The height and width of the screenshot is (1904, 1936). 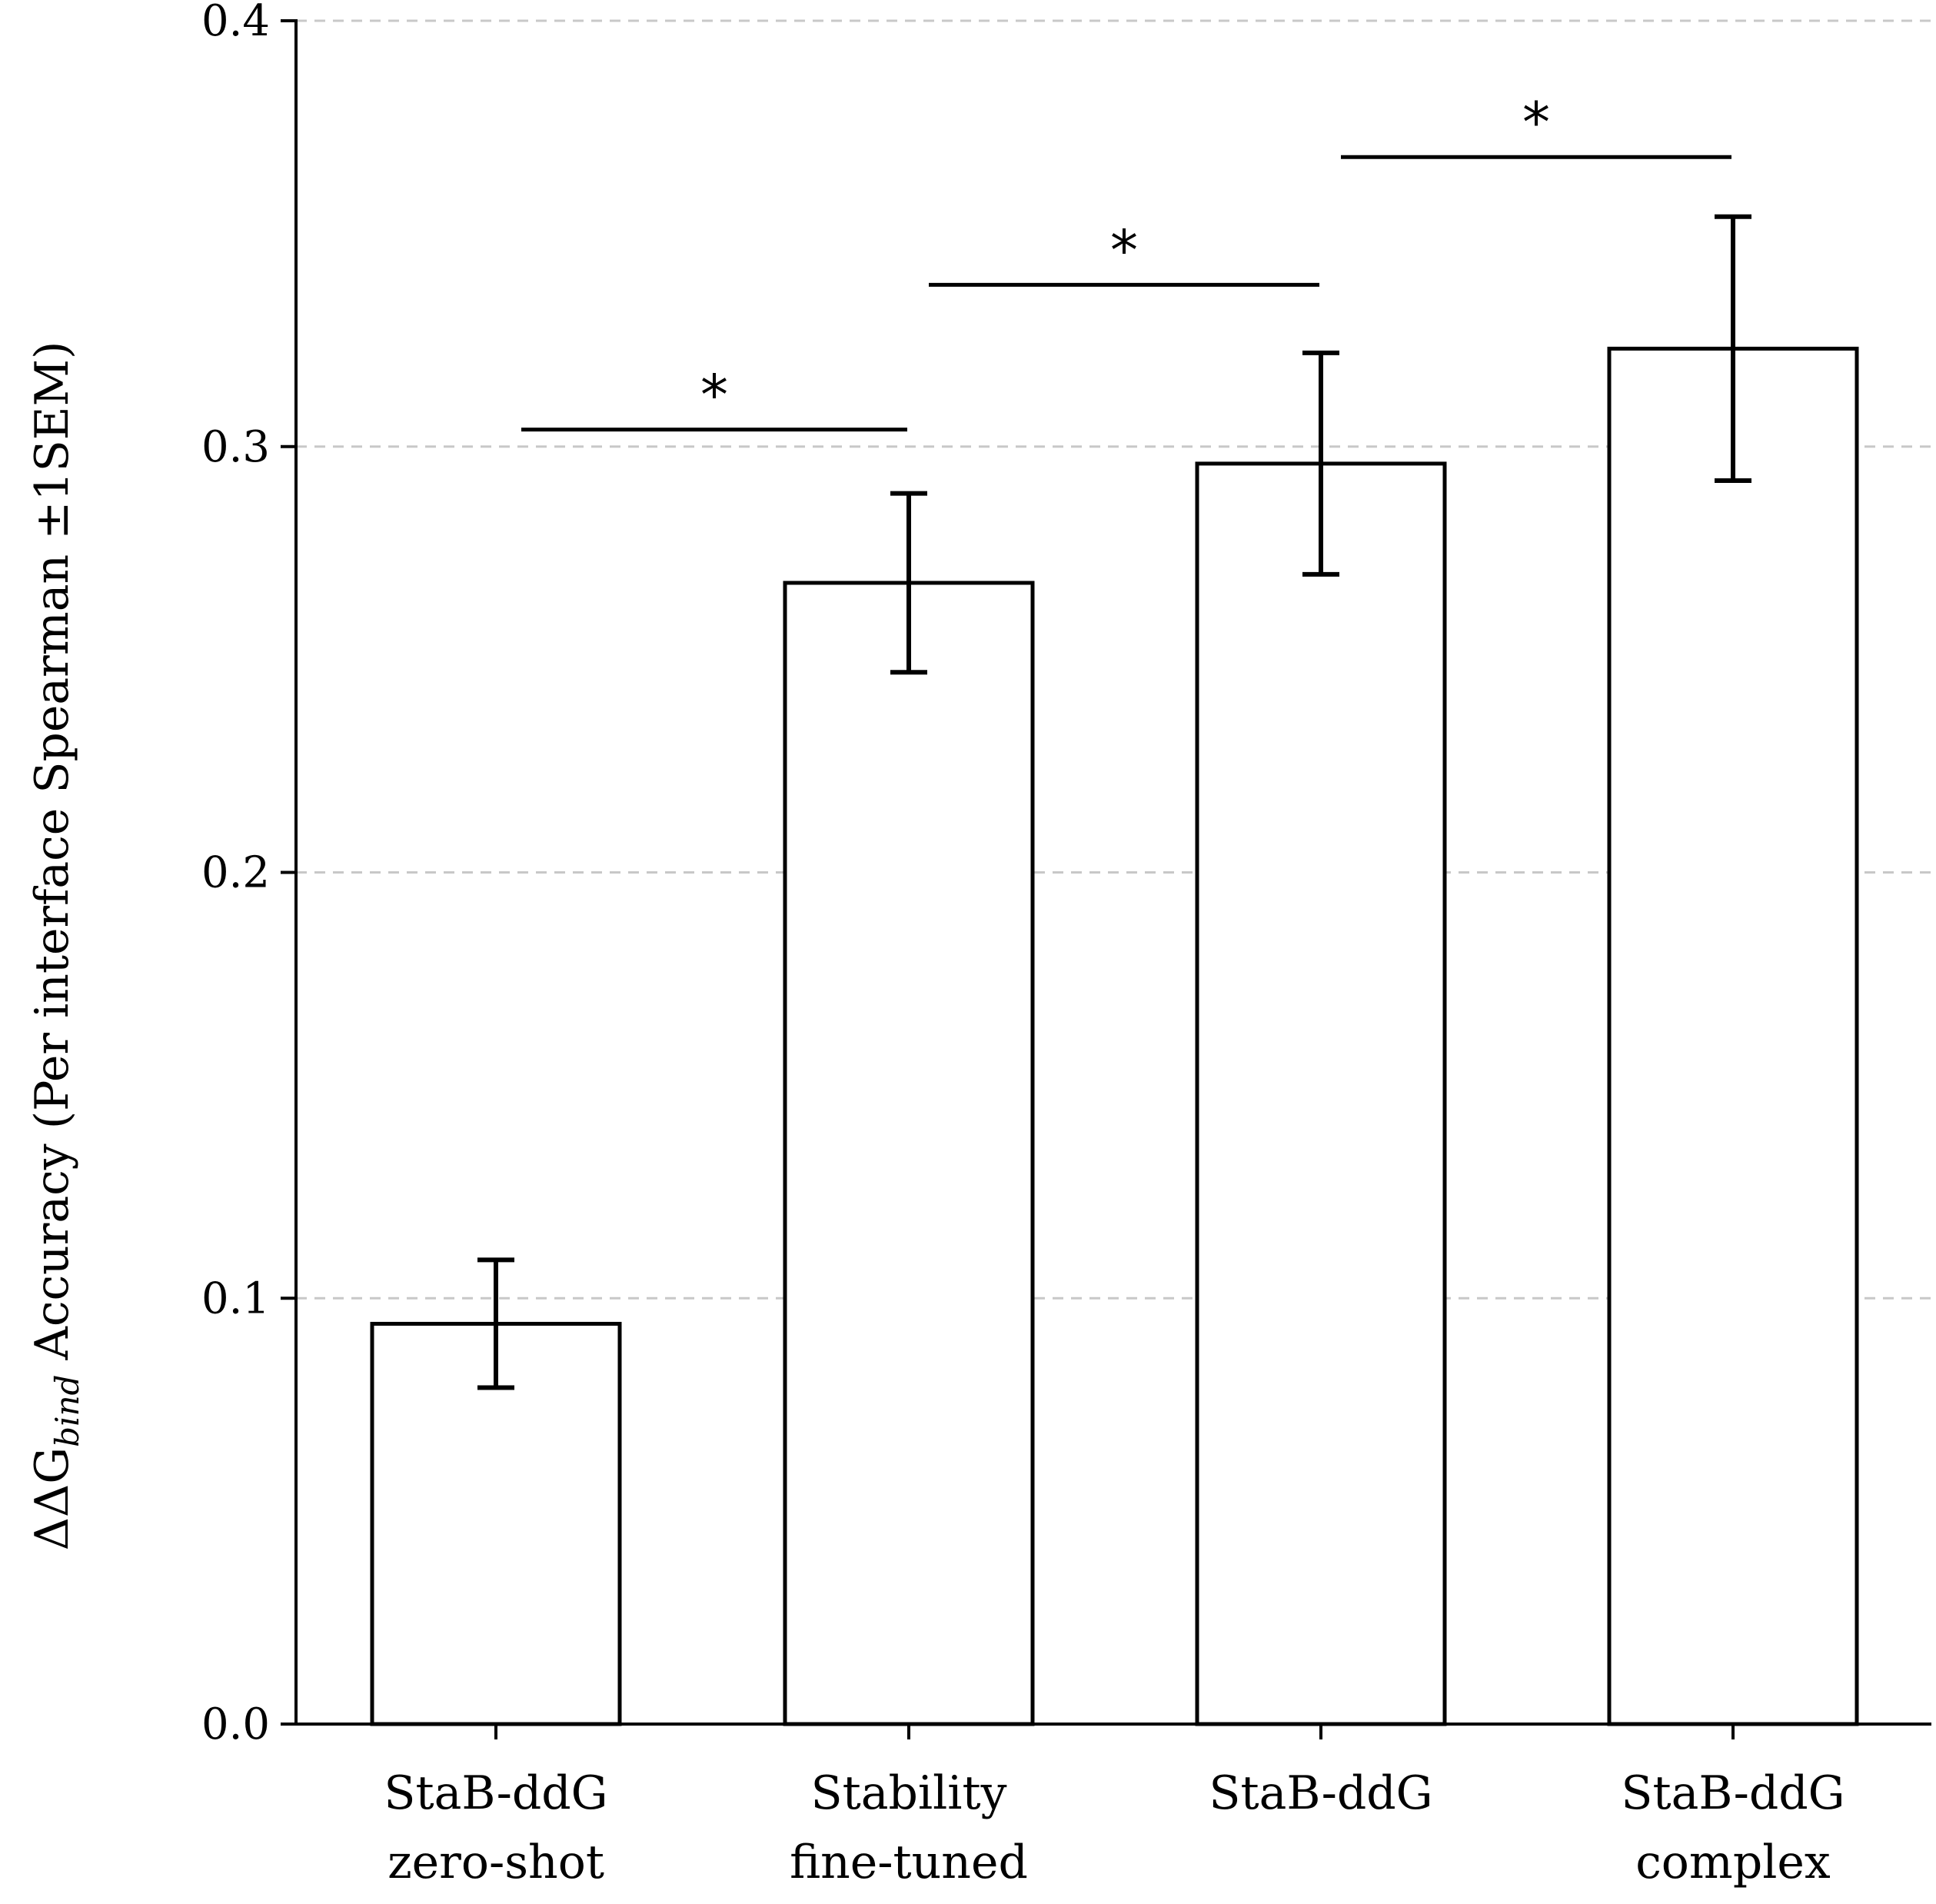 I want to click on significance-markers: * * *, so click(x=1126, y=261).